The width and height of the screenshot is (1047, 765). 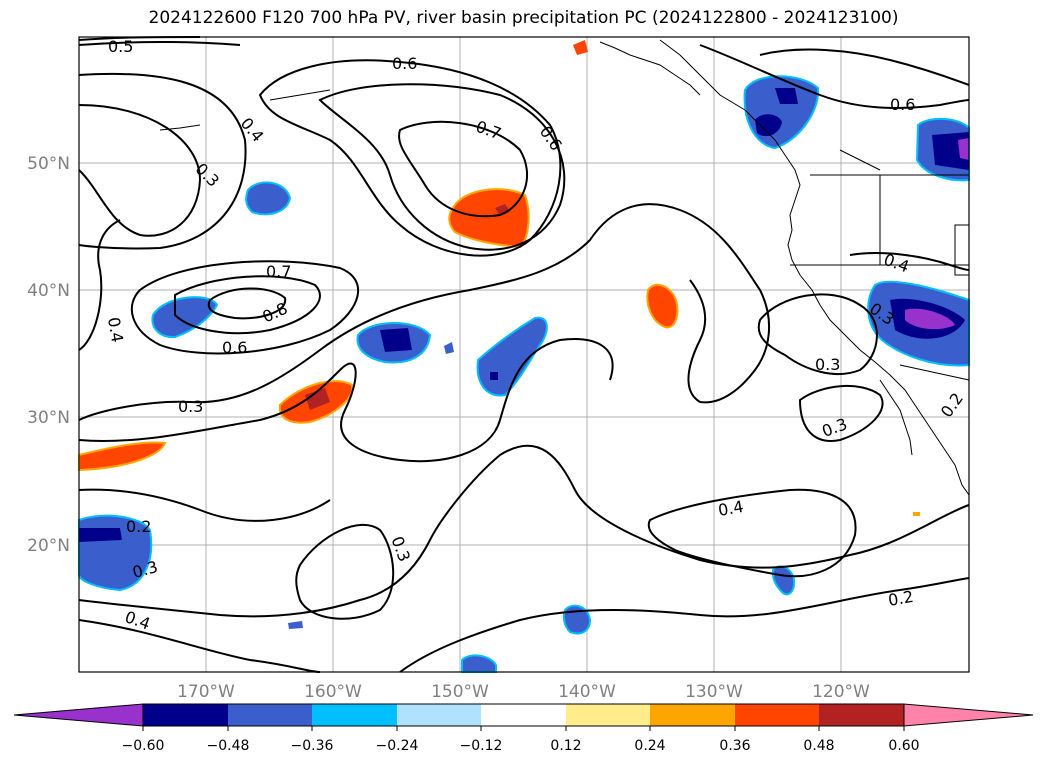 What do you see at coordinates (481, 746) in the screenshot?
I see `colorbar-tick-label: −0.12` at bounding box center [481, 746].